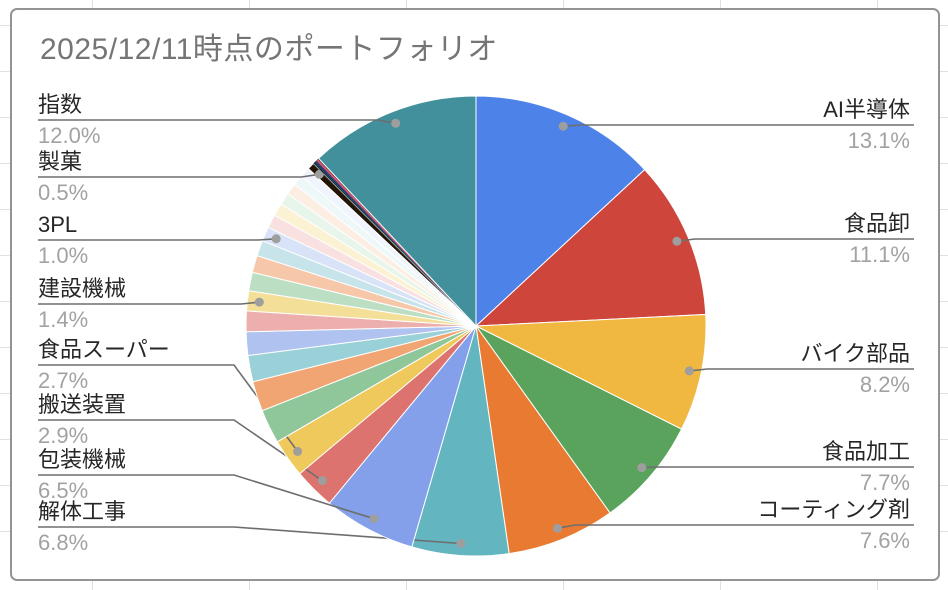 The image size is (948, 590). Describe the element at coordinates (735, 526) in the screenshot. I see `callout-line-コーティング剤` at that location.